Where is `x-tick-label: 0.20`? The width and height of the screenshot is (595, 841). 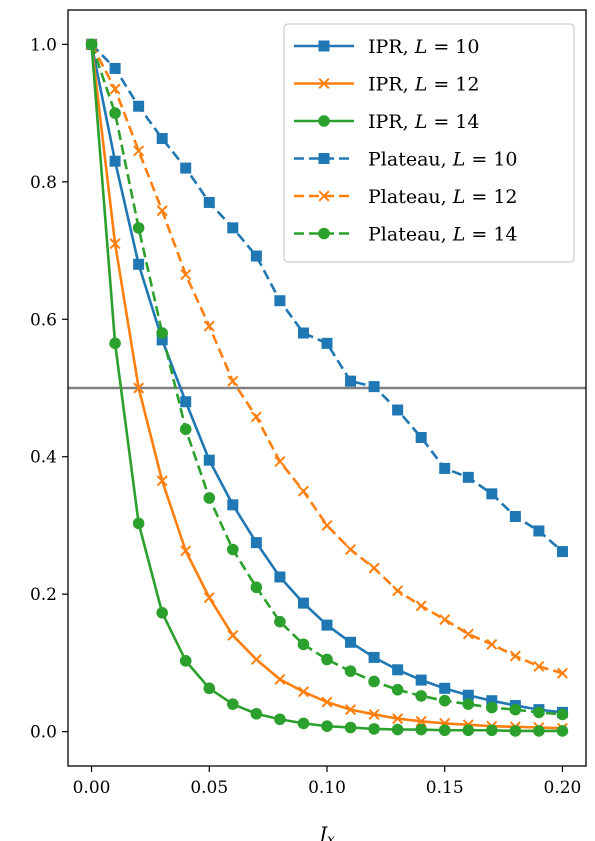 x-tick-label: 0.20 is located at coordinates (563, 788).